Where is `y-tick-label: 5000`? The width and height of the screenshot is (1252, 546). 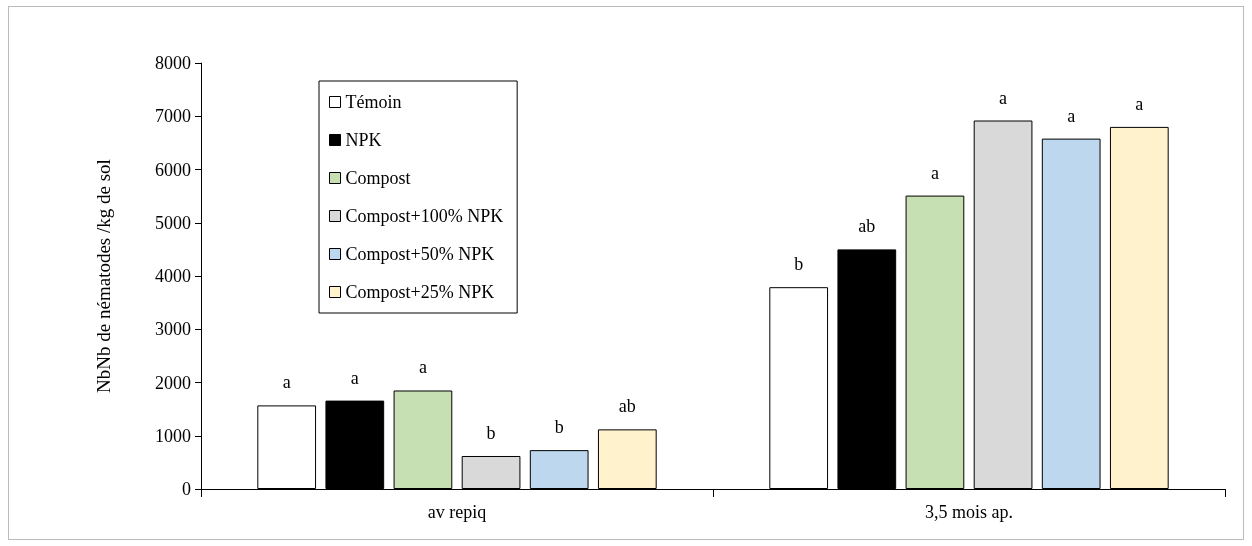 y-tick-label: 5000 is located at coordinates (173, 222).